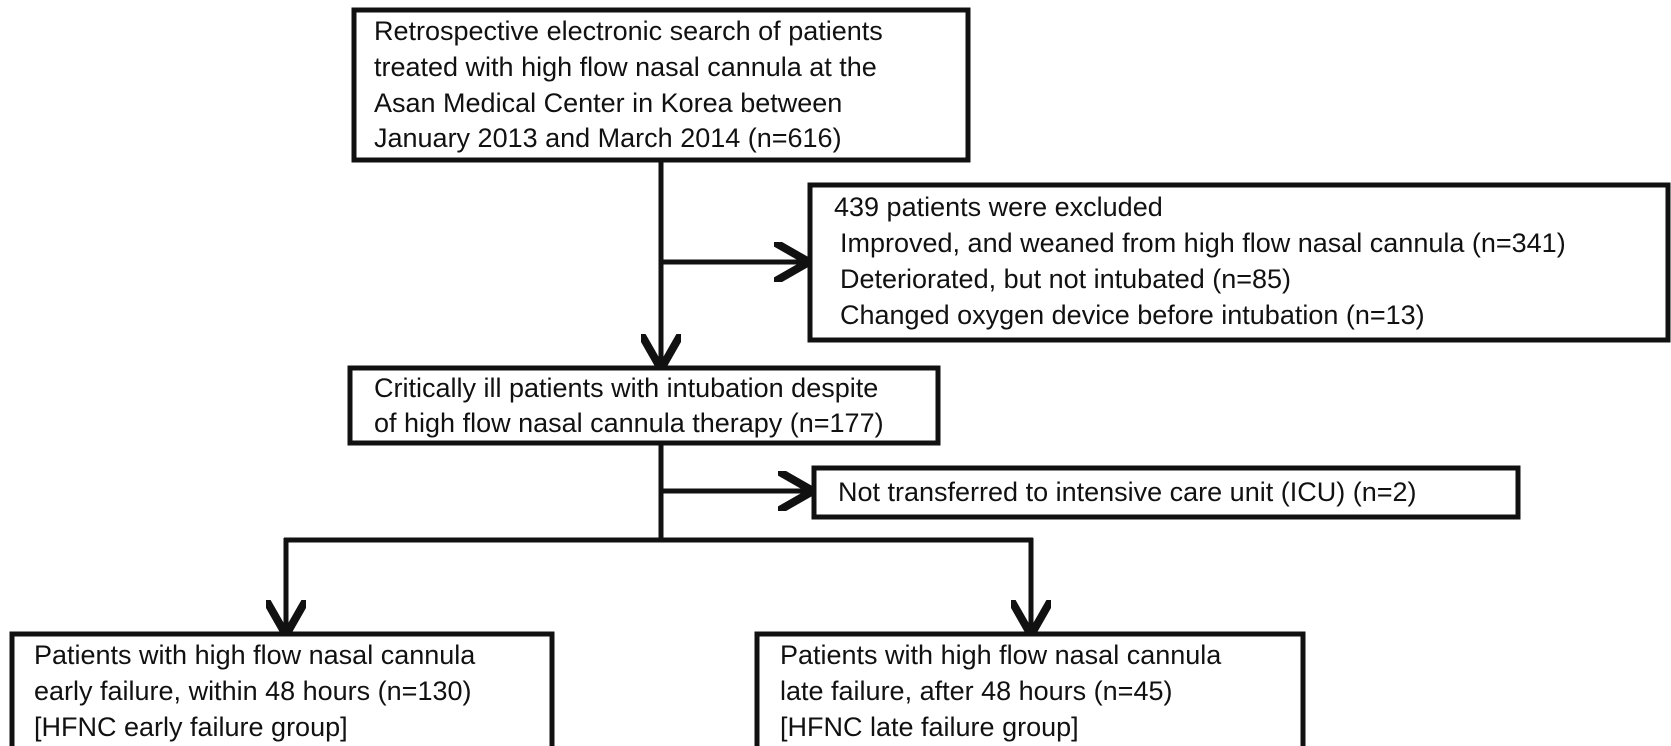 The height and width of the screenshot is (746, 1671). Describe the element at coordinates (929, 727) in the screenshot. I see `node-text: [HFNC late failure group]` at that location.